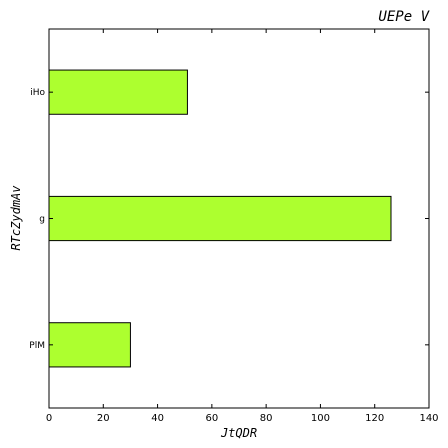  I want to click on chart-title: UEPe V, so click(404, 17).